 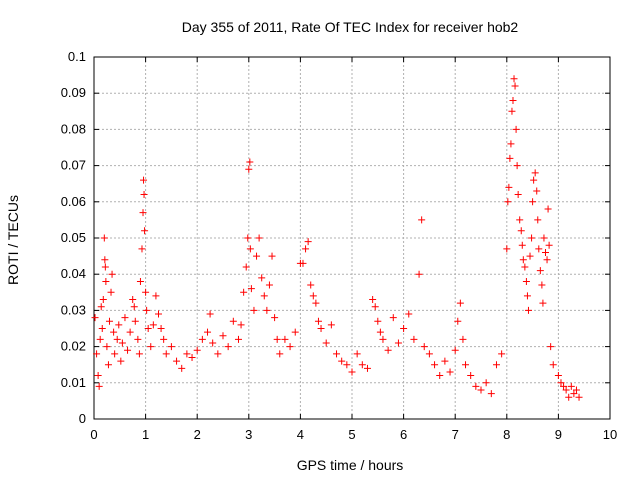 I want to click on y-tick-label: 0.01, so click(x=73, y=382).